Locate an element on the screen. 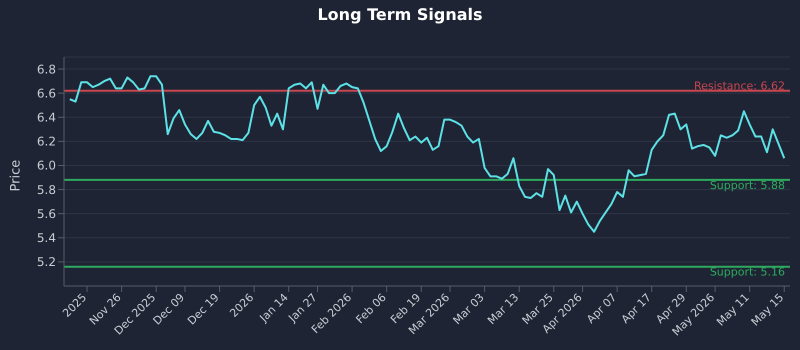 This screenshot has width=800, height=350. y-tick-label: 5.6 is located at coordinates (46, 213).